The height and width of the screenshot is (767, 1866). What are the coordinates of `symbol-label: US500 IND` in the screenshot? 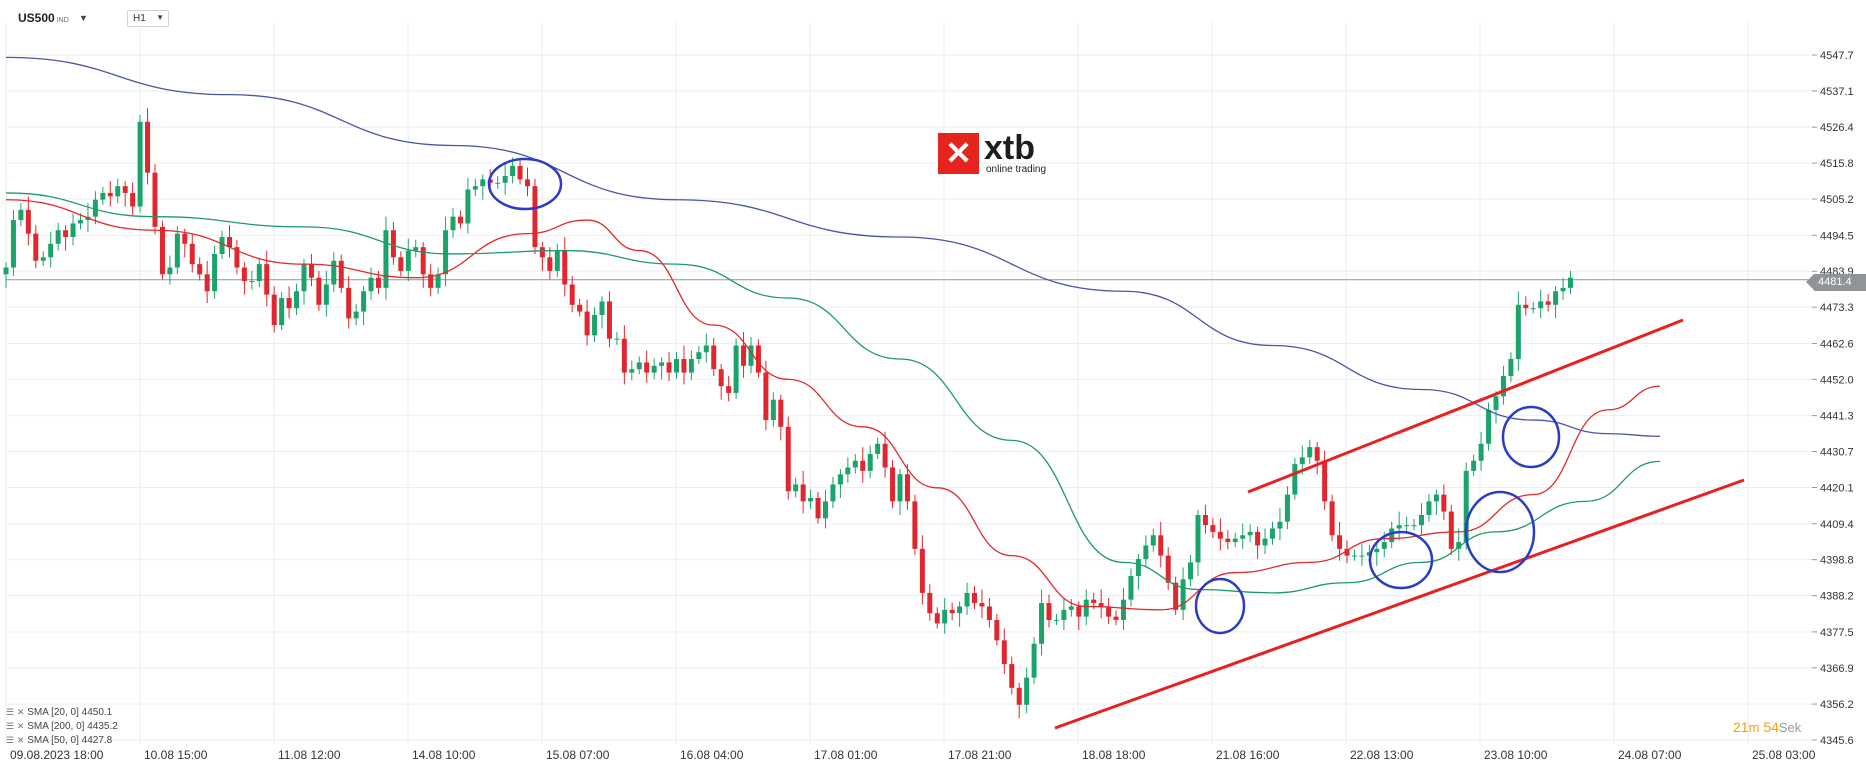 It's located at (43, 18).